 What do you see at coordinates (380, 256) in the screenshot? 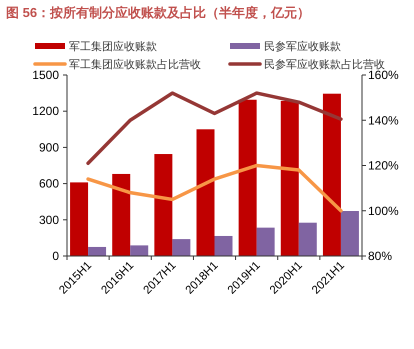
I see `y2-tick-label: 80%` at bounding box center [380, 256].